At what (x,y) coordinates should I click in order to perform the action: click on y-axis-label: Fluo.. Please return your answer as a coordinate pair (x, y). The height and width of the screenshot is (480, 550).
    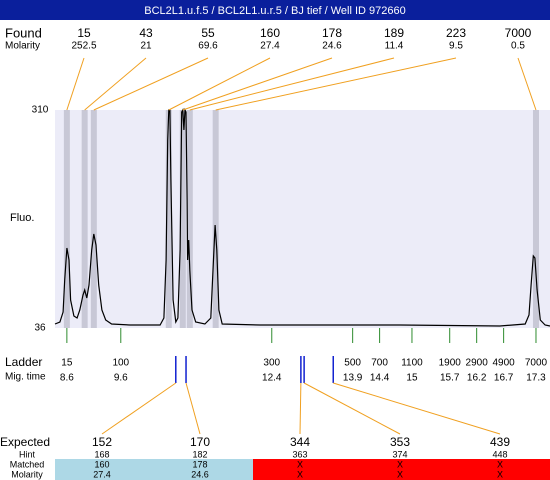
    Looking at the image, I should click on (22, 218).